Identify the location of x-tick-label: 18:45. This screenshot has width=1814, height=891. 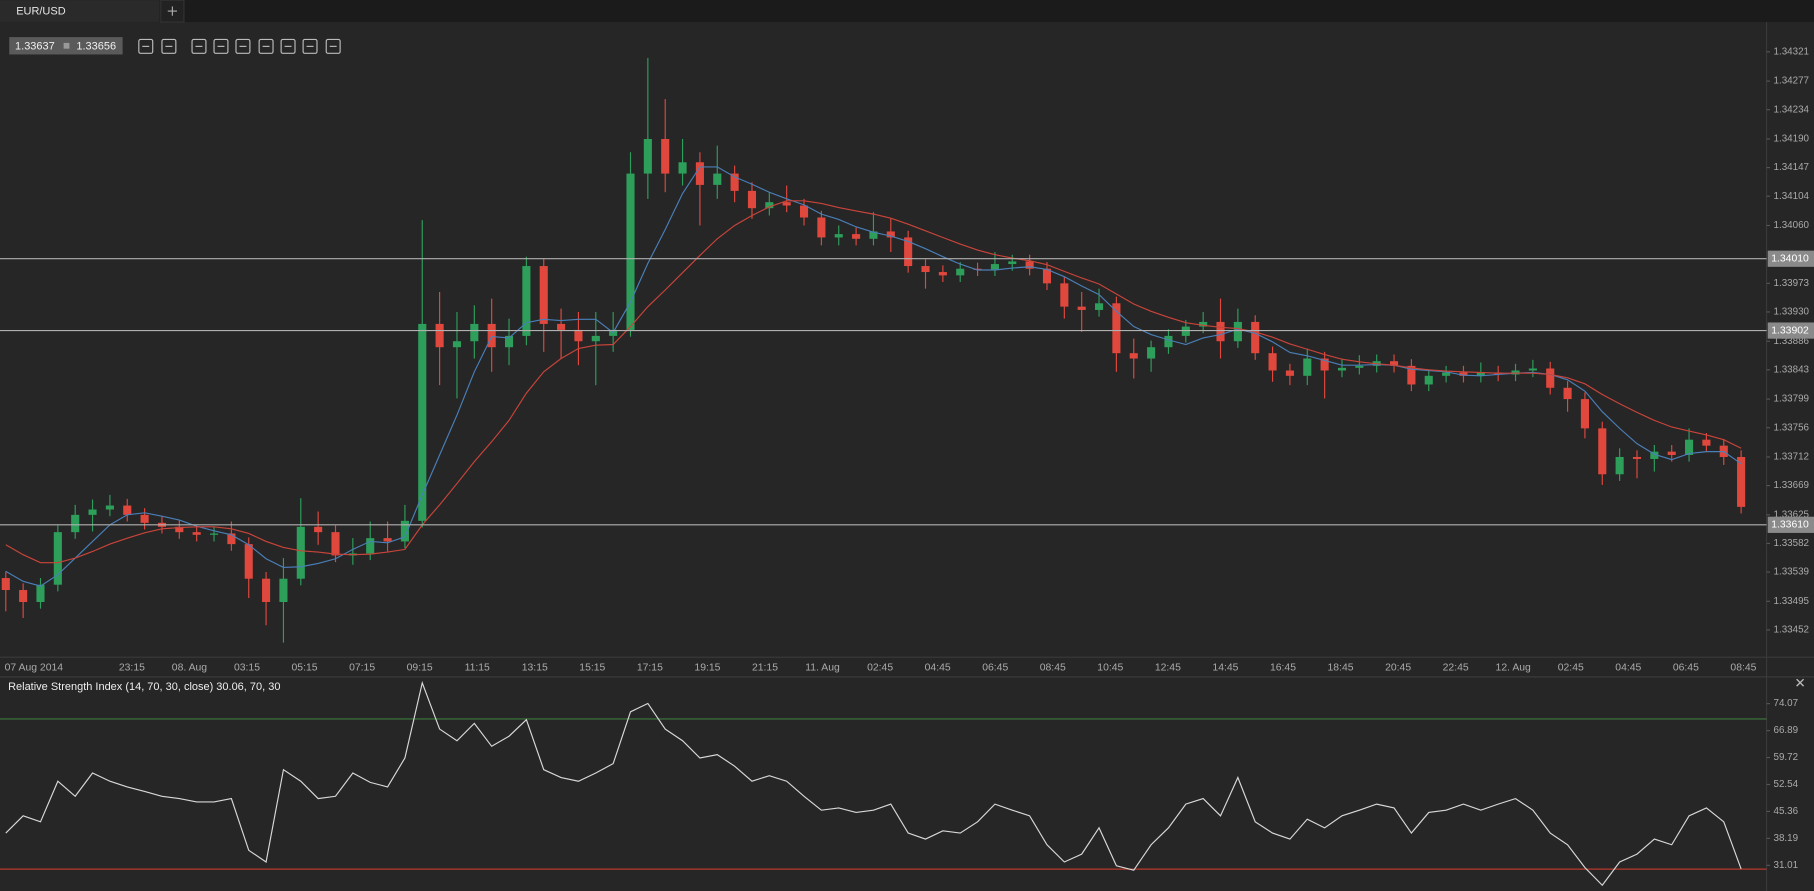
(1341, 667).